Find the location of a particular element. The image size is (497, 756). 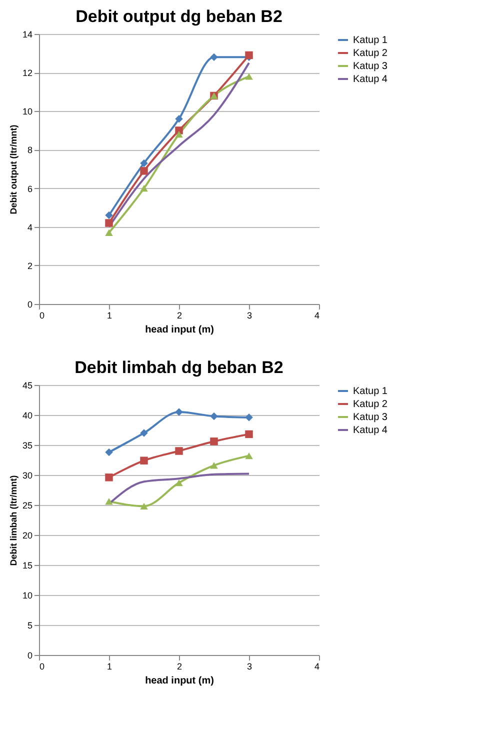

y-tick-label: 30 is located at coordinates (27, 475).